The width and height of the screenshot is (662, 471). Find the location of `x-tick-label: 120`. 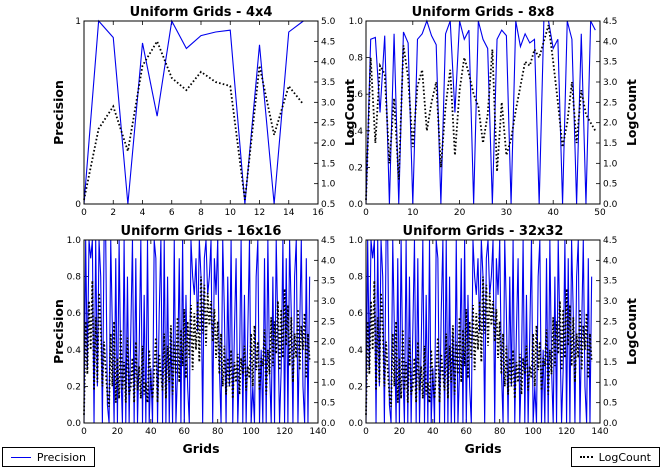

x-tick-label: 120 is located at coordinates (284, 432).